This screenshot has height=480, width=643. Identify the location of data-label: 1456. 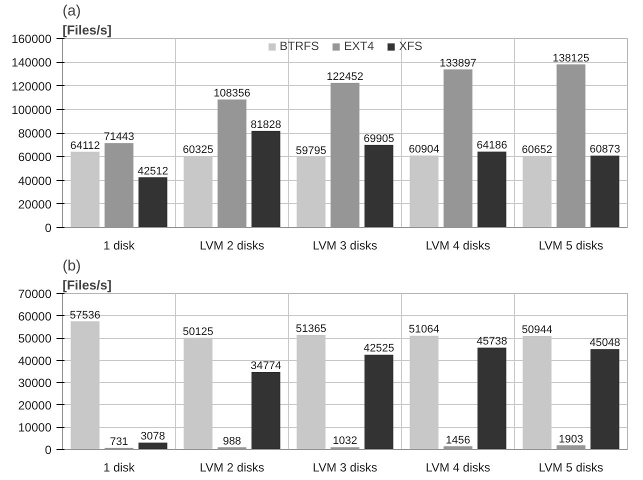
(458, 440).